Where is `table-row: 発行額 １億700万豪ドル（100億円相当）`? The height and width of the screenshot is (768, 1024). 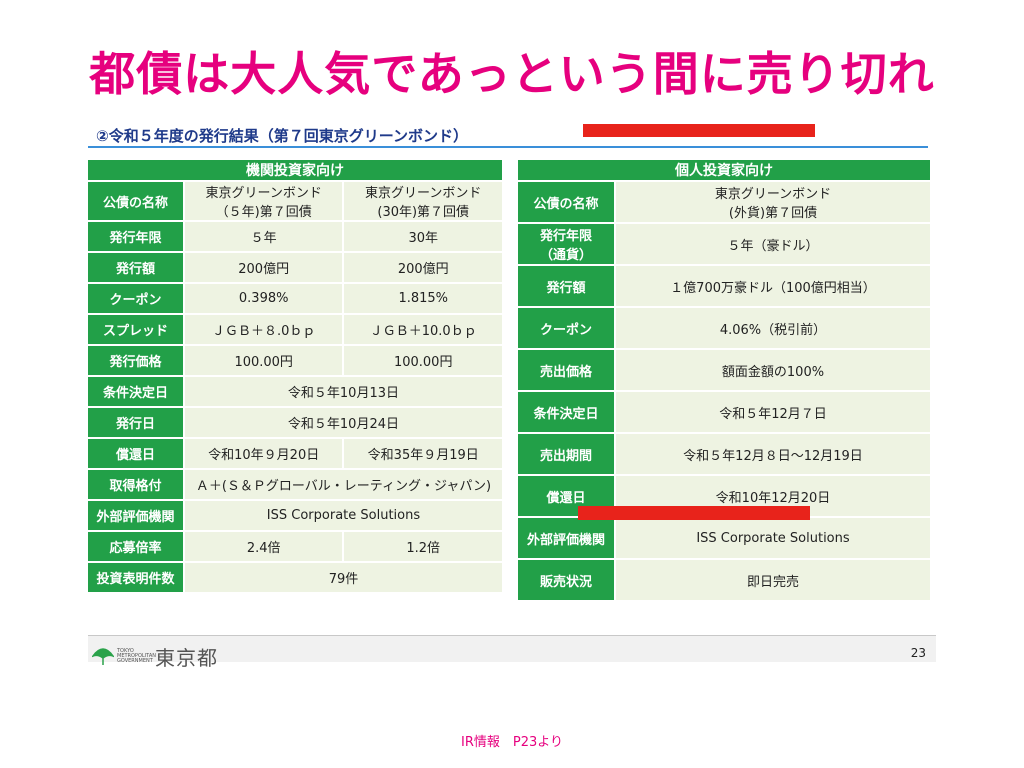 table-row: 発行額 １億700万豪ドル（100億円相当） is located at coordinates (724, 286).